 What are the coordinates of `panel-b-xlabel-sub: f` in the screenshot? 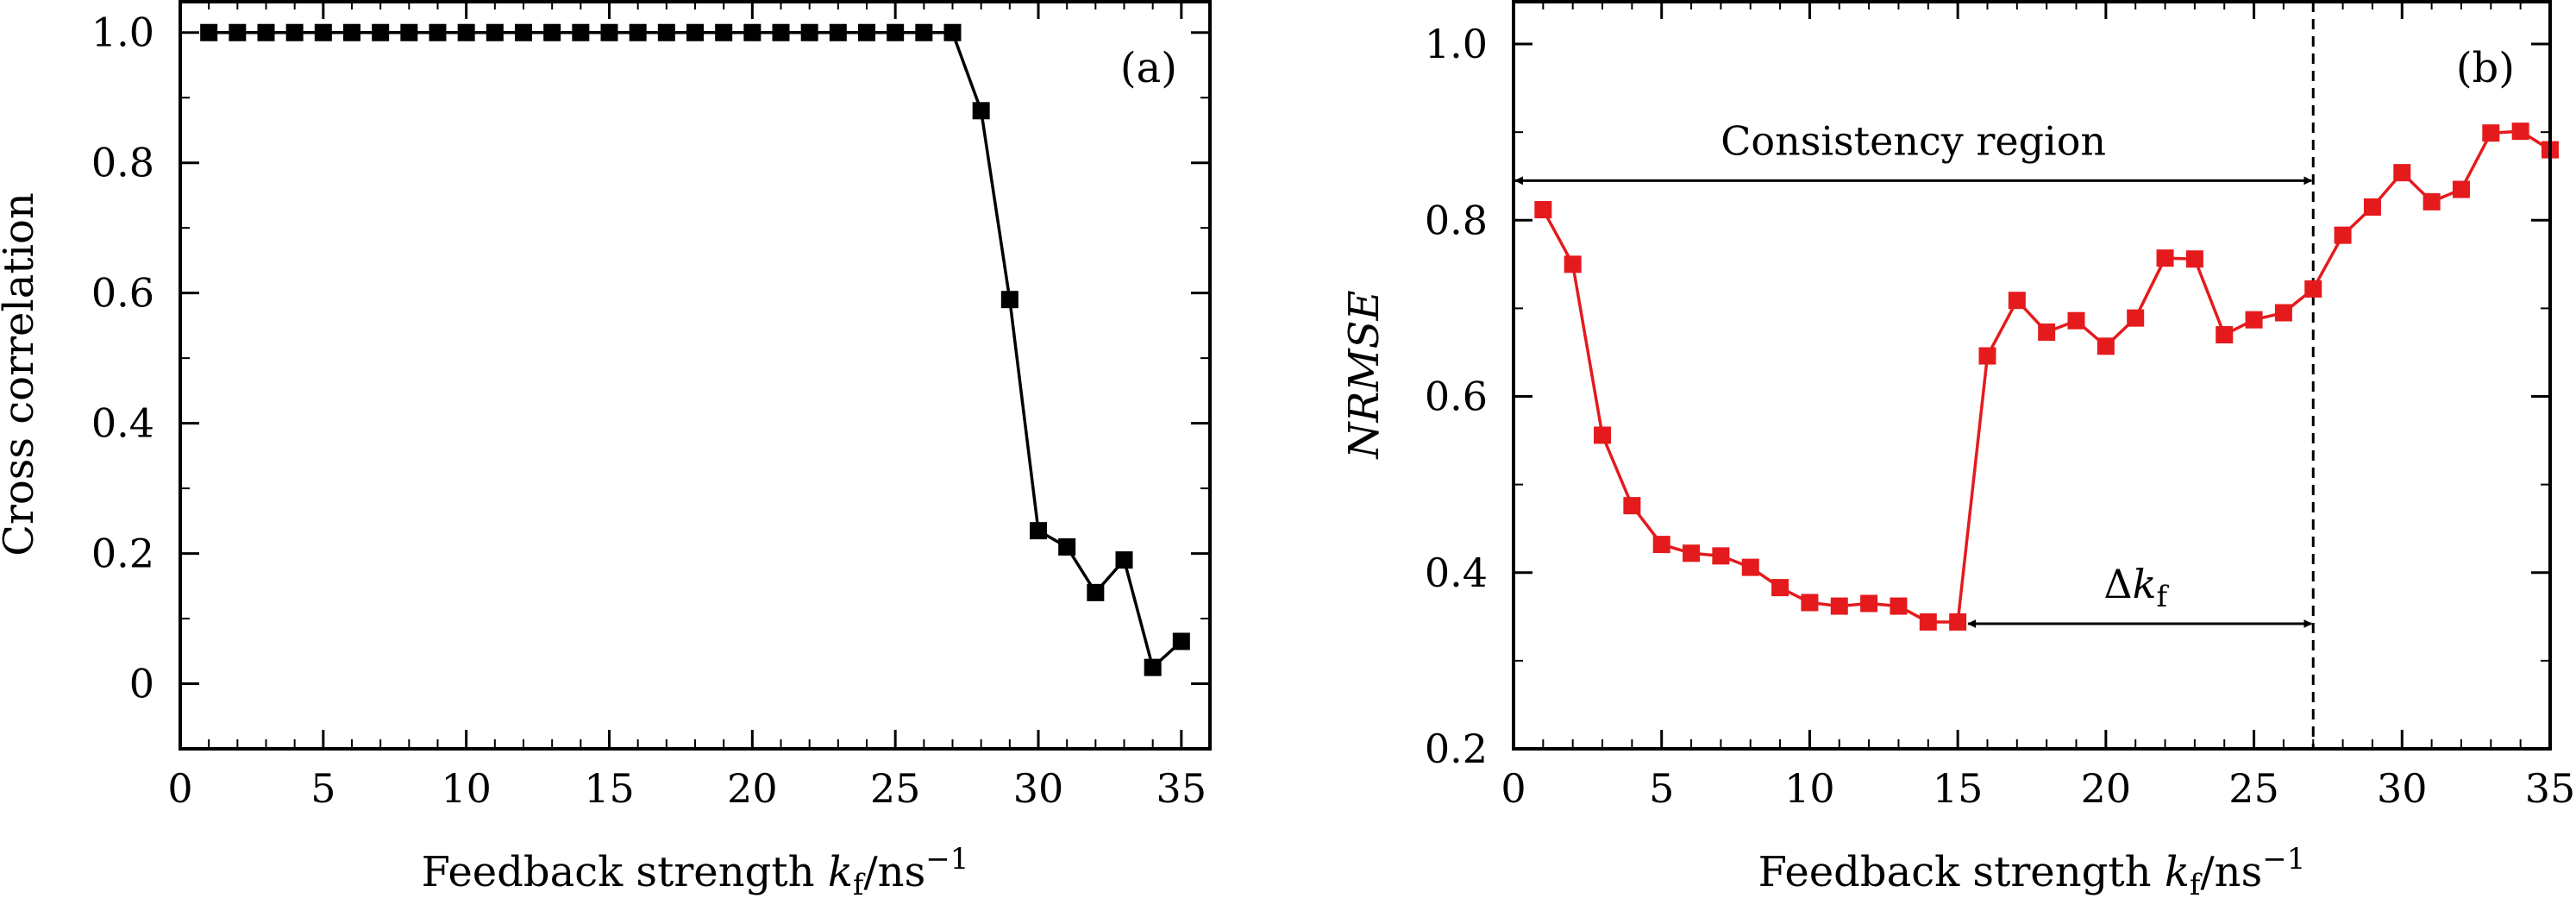 It's located at (2196, 885).